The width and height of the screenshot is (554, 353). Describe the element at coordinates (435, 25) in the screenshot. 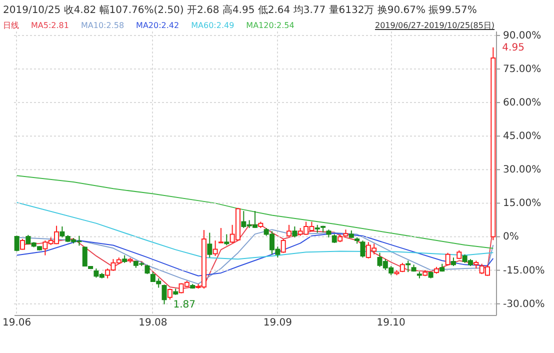

I see `text: 2019/06/27-2019/10/25(85日)` at that location.